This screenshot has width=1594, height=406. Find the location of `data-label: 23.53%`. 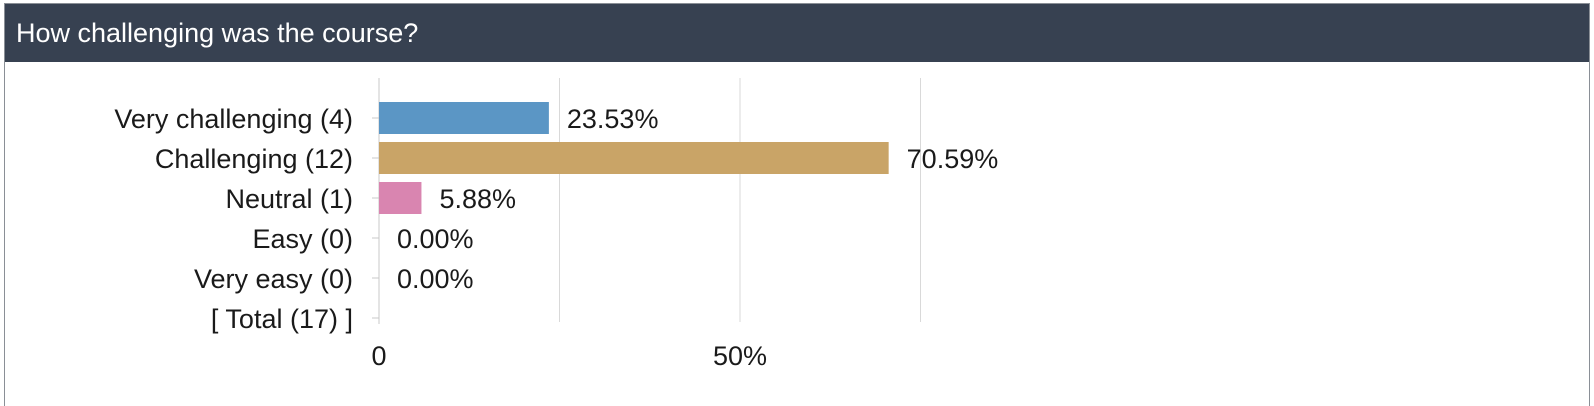

data-label: 23.53% is located at coordinates (613, 119).